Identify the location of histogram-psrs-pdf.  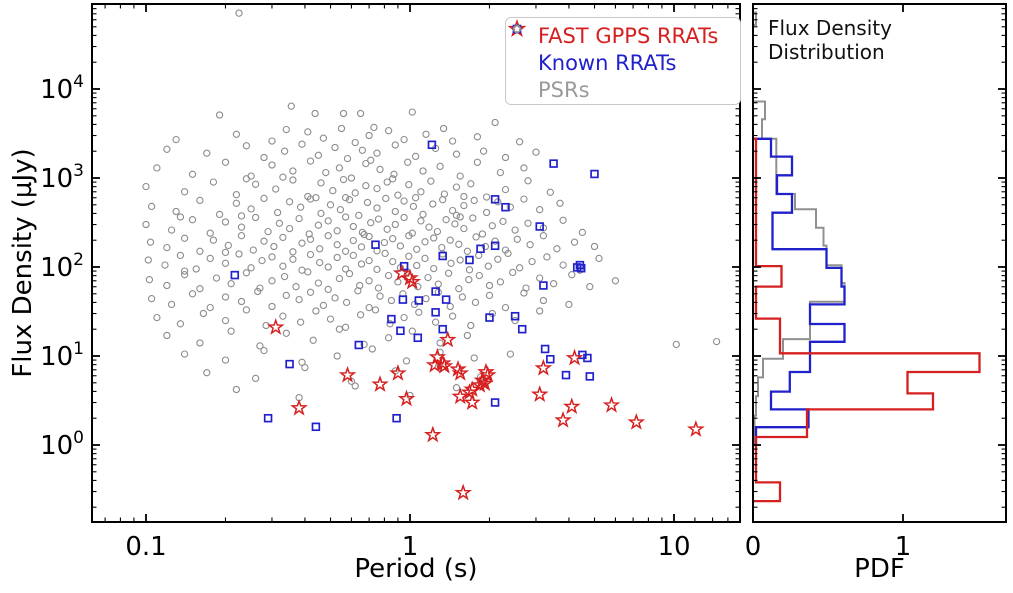
(799, 228).